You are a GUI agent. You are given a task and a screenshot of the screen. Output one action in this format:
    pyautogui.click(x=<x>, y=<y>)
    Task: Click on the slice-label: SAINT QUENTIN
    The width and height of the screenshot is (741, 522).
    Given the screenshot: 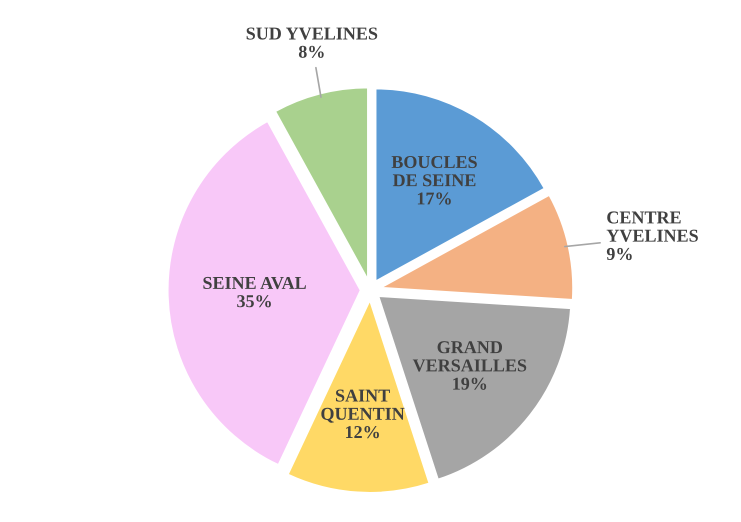 What is the action you would take?
    pyautogui.click(x=363, y=406)
    